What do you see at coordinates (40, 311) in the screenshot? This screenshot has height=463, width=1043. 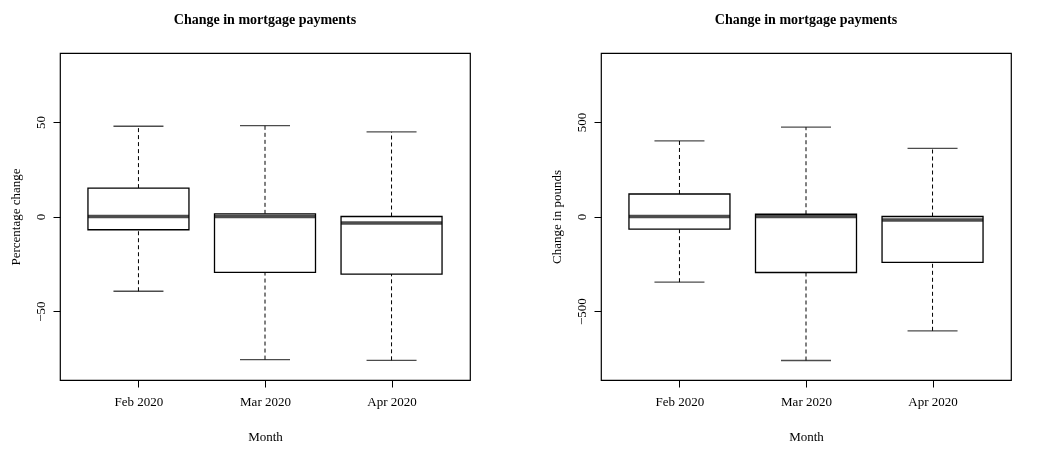 I see `y-tick-label: −50` at bounding box center [40, 311].